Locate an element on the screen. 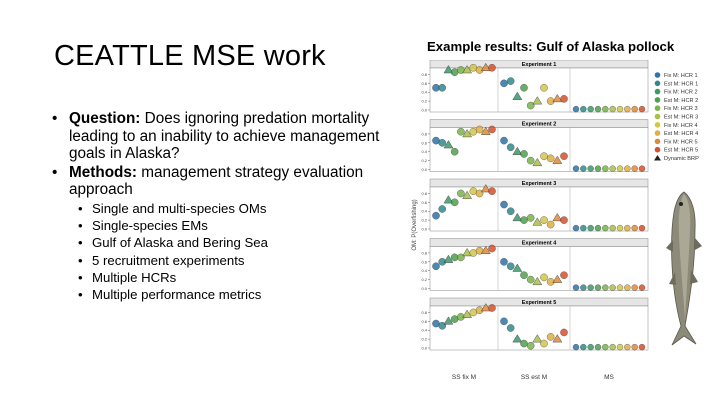  panel-title: Experiment 1 is located at coordinates (539, 65).